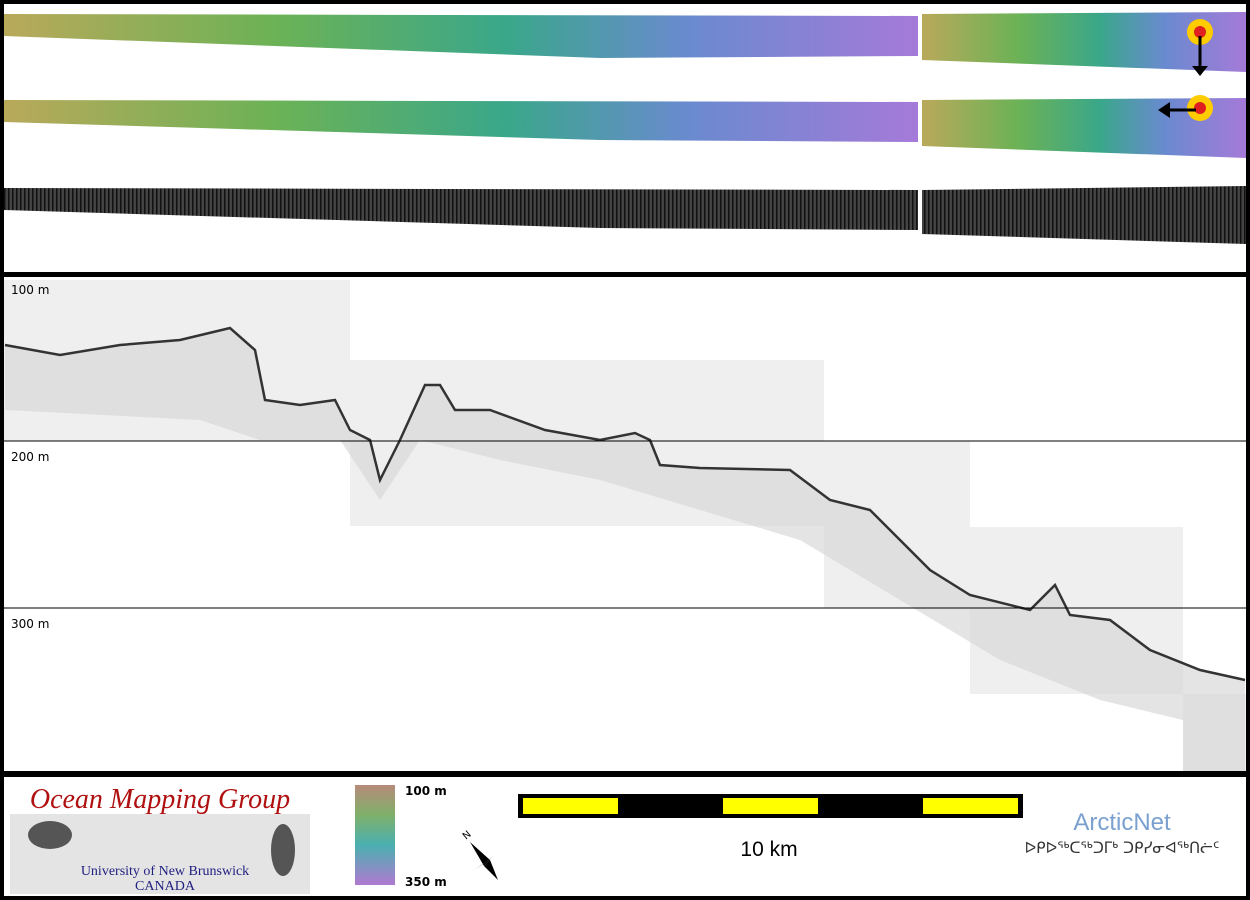 The width and height of the screenshot is (1250, 900). Describe the element at coordinates (768, 849) in the screenshot. I see `scale-label: 10 km` at that location.